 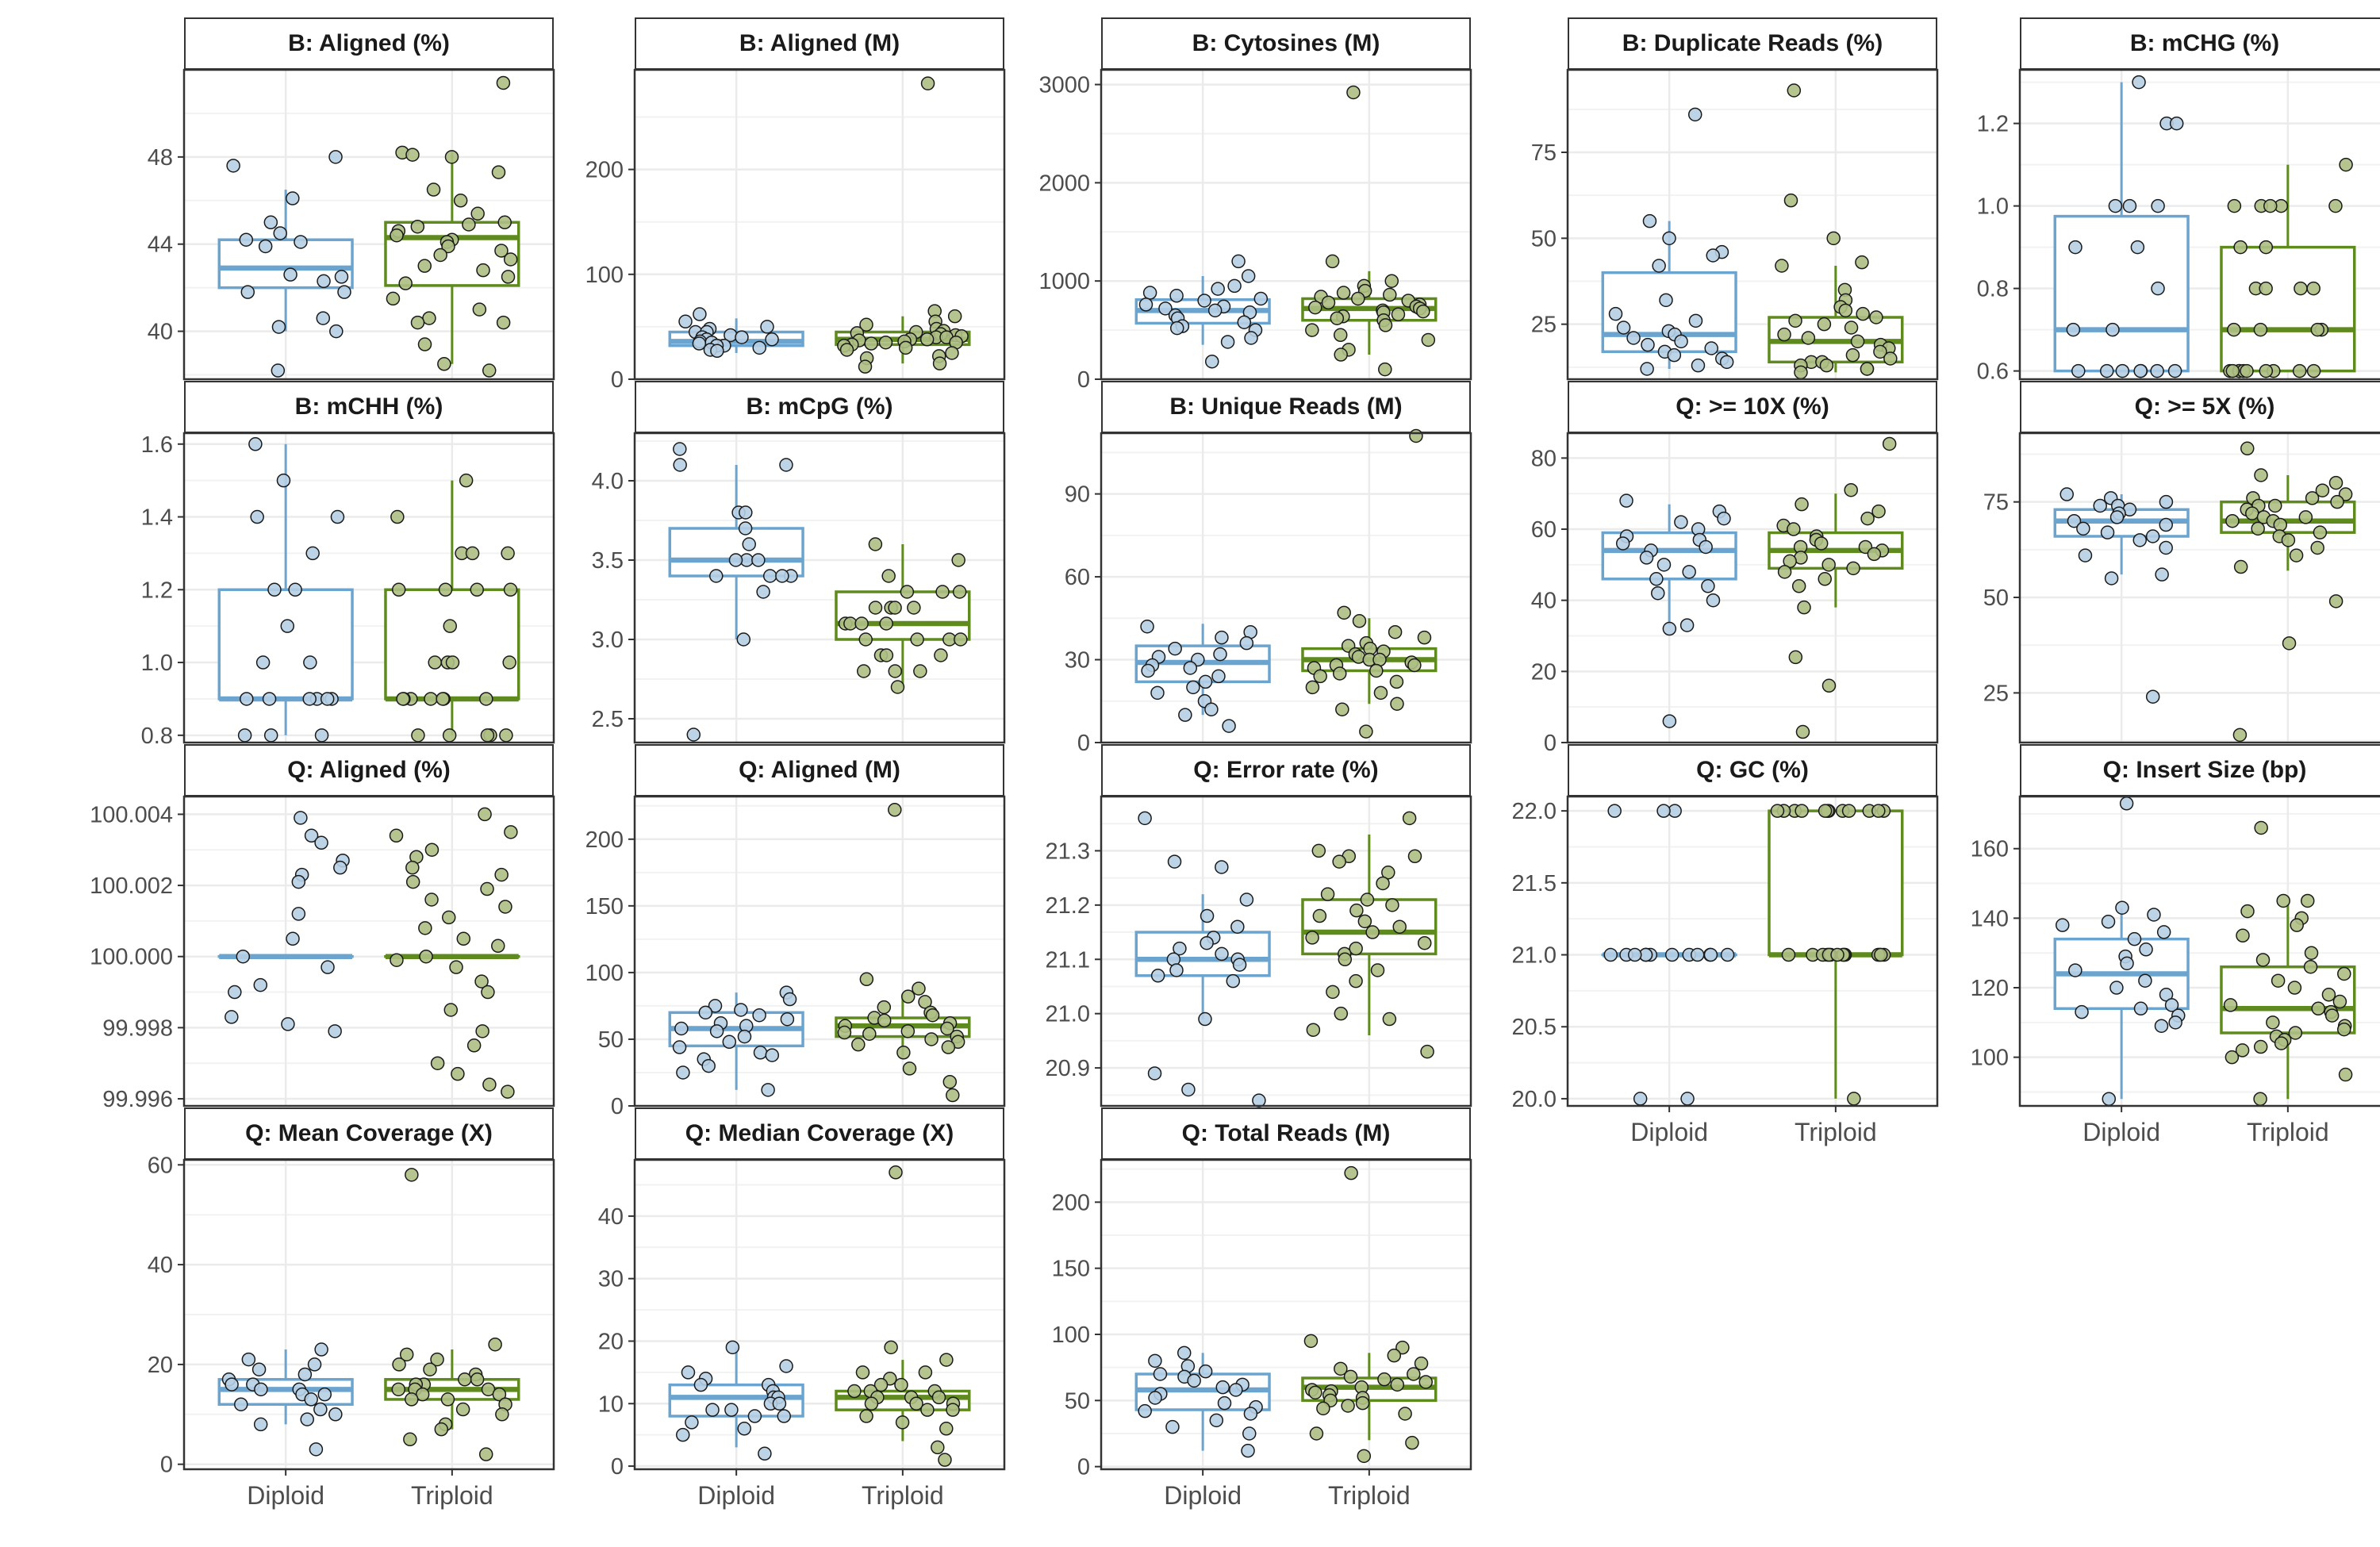 I want to click on box-diploid, so click(x=2121, y=293).